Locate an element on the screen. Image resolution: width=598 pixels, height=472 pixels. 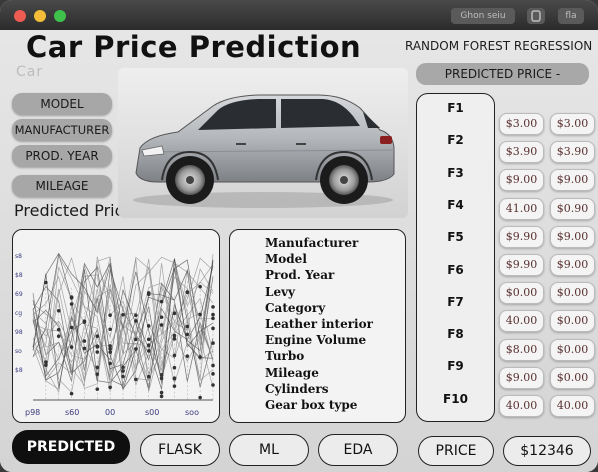
feature-item: Engine Volume is located at coordinates (316, 340).